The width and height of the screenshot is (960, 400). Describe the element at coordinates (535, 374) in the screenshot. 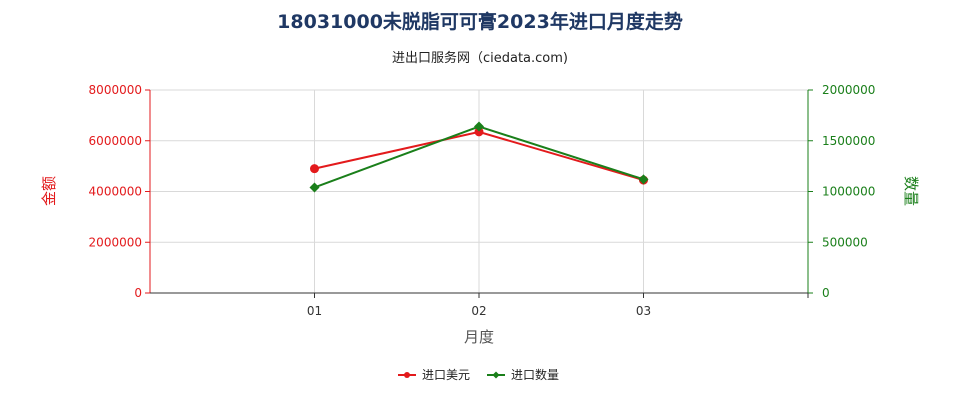

I see `legend-label: 进口数量` at that location.